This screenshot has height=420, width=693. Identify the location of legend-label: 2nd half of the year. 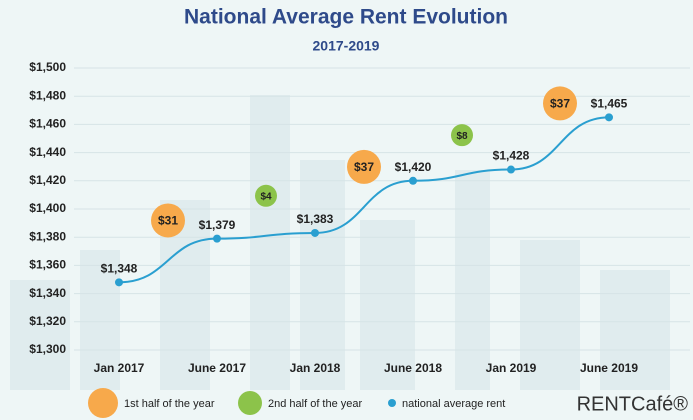
(315, 404).